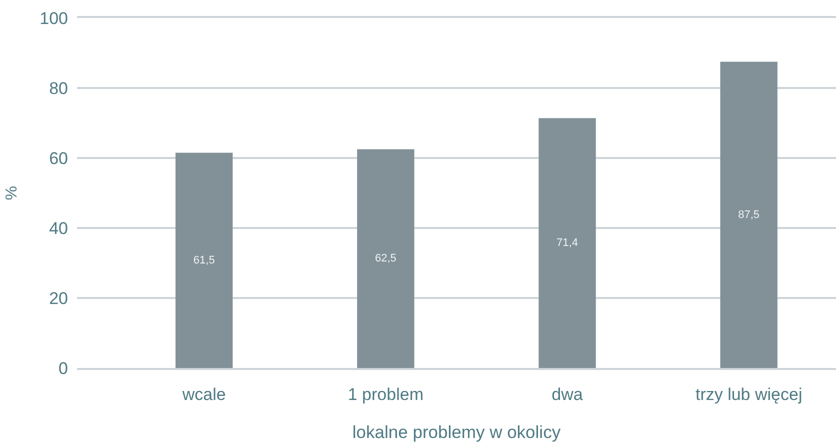  I want to click on x-tick-label: trzy lub więcej, so click(748, 394).